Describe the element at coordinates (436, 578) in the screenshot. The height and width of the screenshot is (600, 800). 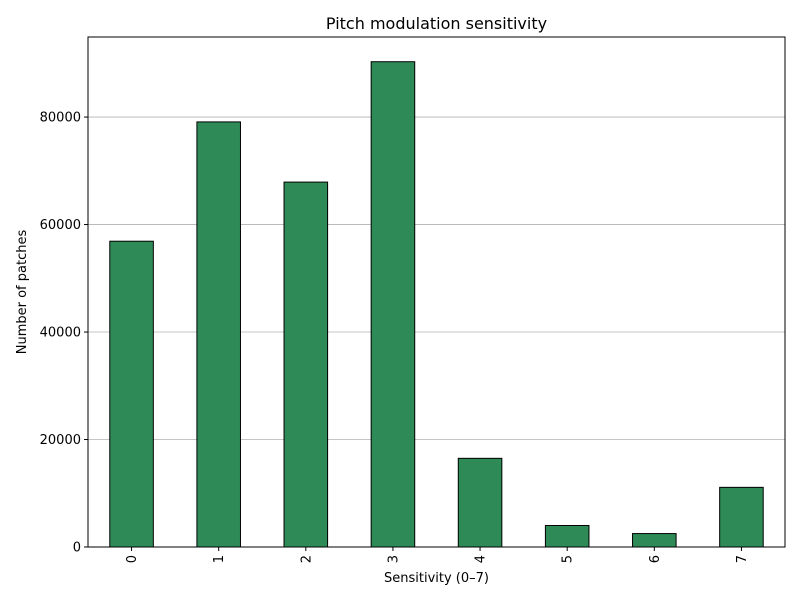
I see `x-axis-label: Sensitivity (0–7)` at that location.